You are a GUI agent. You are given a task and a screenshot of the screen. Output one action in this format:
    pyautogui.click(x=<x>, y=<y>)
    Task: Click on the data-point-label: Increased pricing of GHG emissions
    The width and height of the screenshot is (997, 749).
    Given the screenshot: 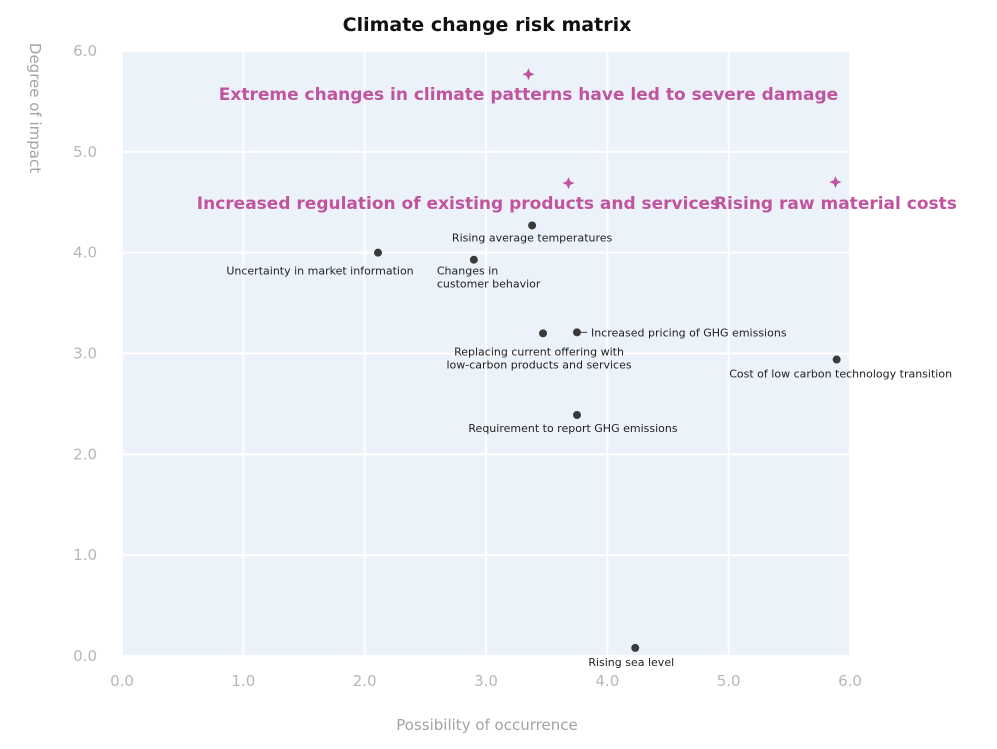 What is the action you would take?
    pyautogui.click(x=689, y=332)
    